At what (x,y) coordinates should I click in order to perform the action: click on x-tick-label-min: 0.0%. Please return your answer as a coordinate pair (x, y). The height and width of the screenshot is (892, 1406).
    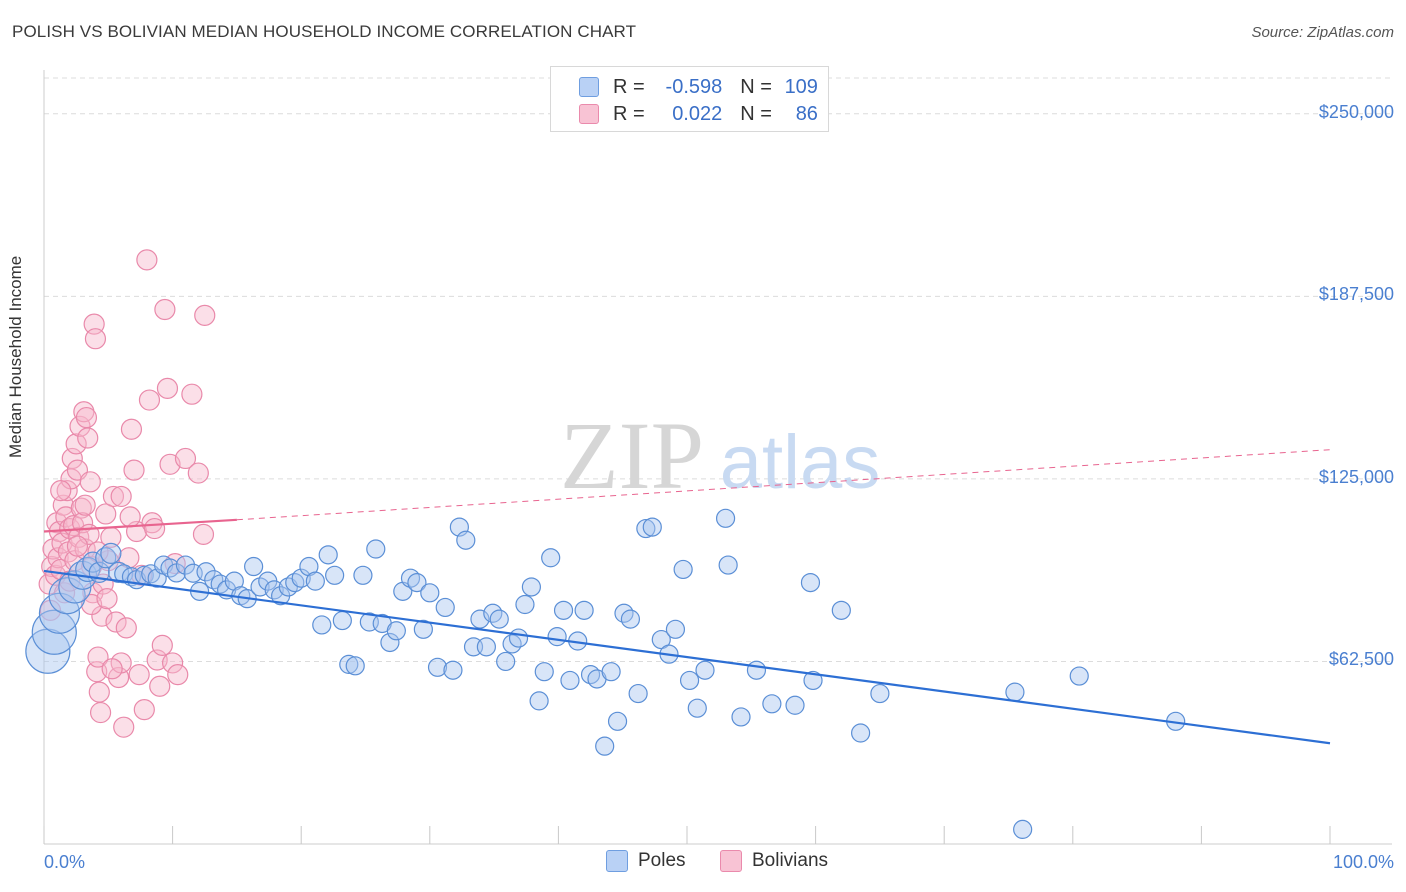
    Looking at the image, I should click on (65, 862).